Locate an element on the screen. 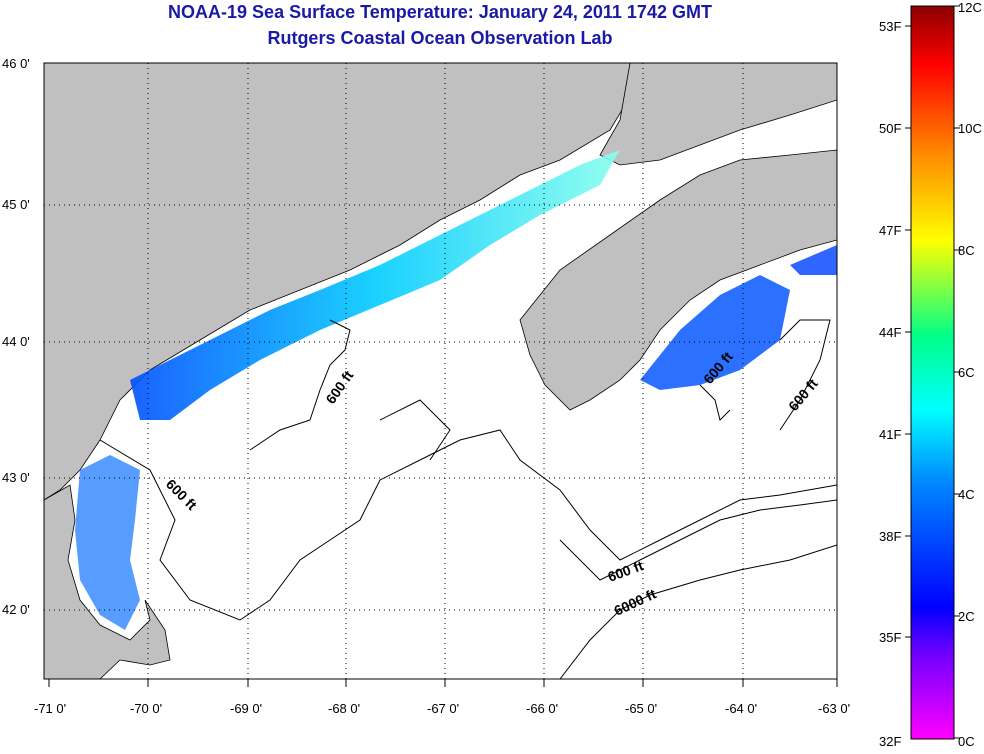  land-new-brunswick is located at coordinates (718, 114).